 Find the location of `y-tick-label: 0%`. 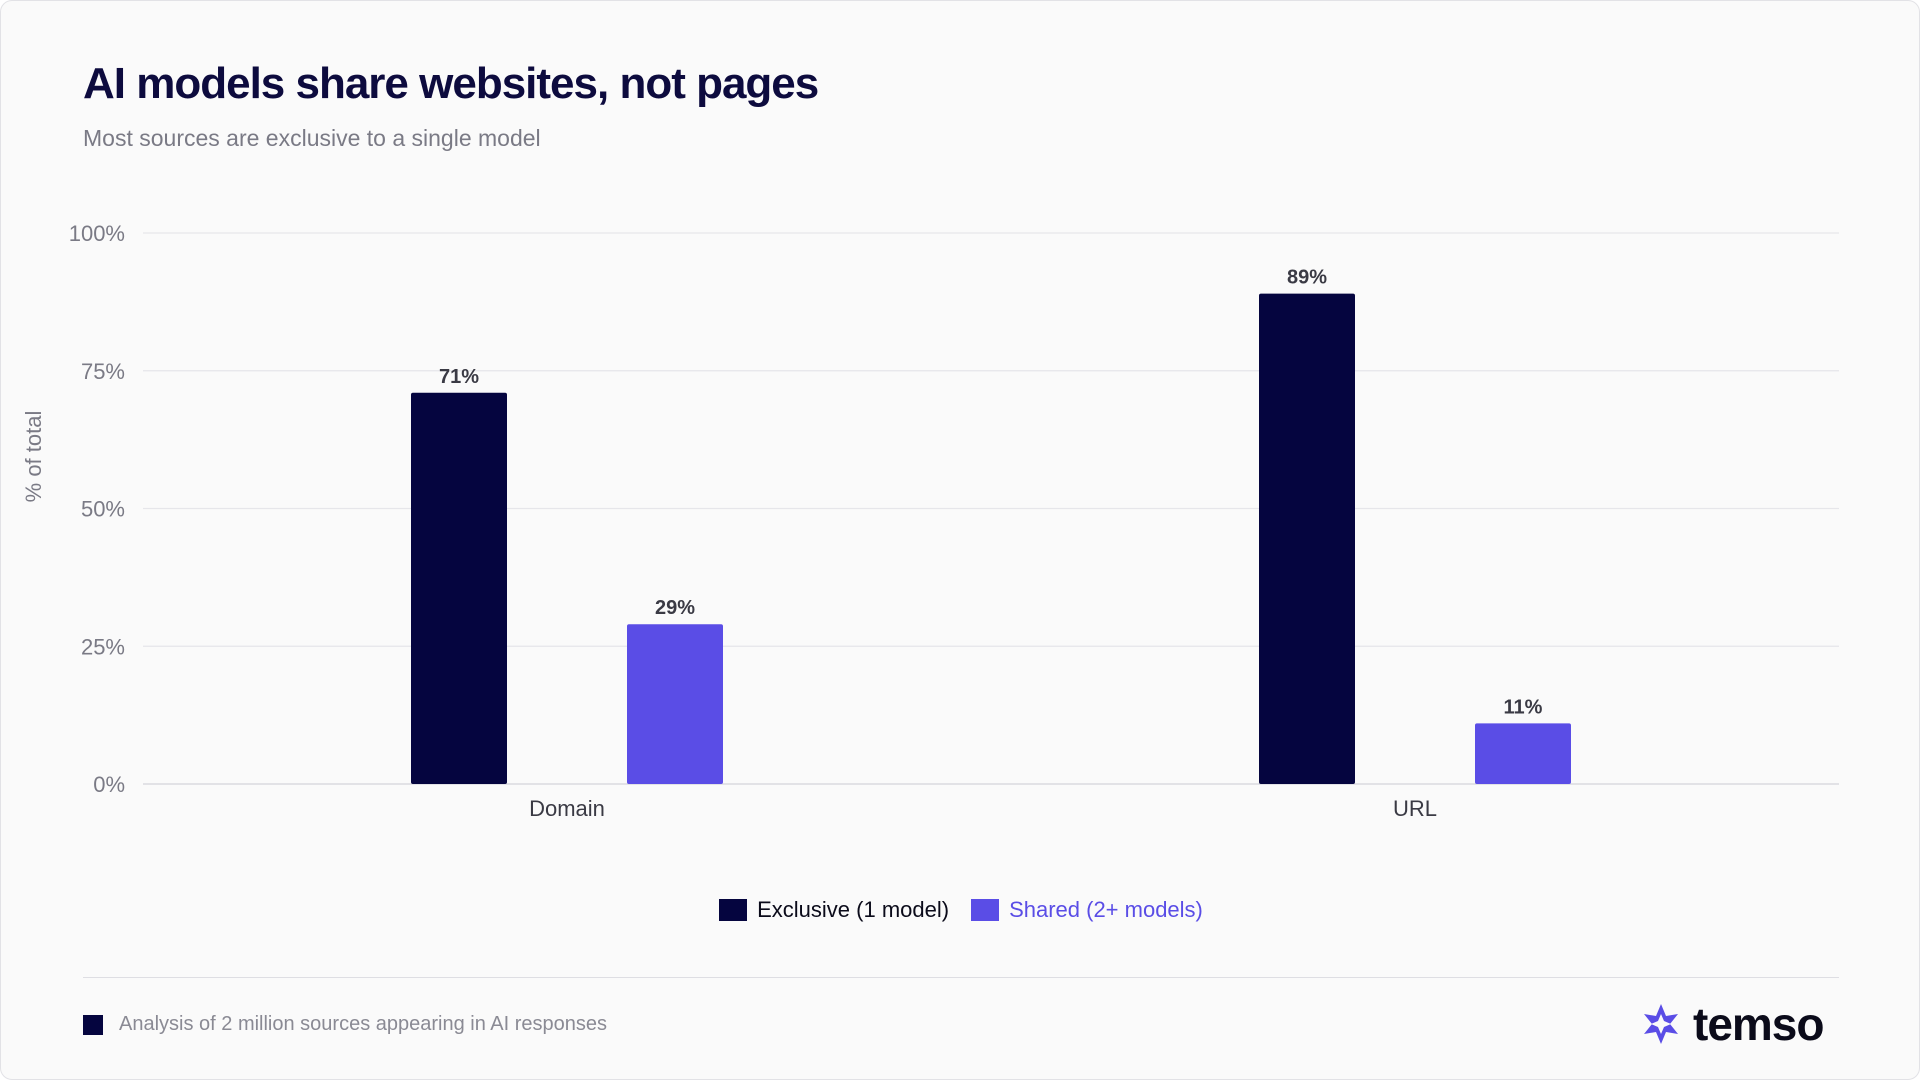

y-tick-label: 0% is located at coordinates (109, 784).